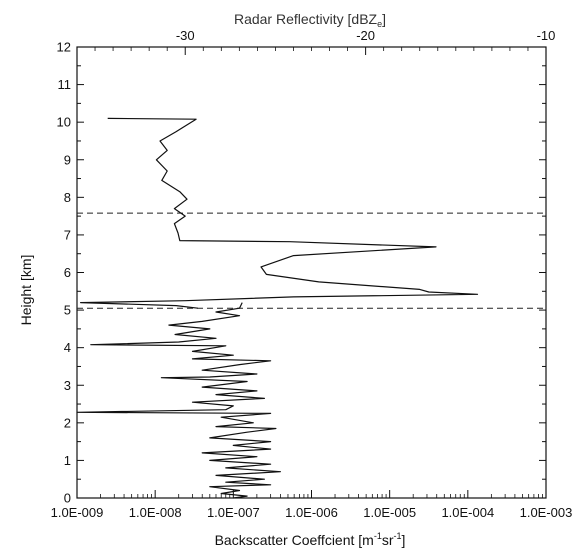 Image resolution: width=586 pixels, height=549 pixels. What do you see at coordinates (233, 512) in the screenshot?
I see `x-tick-label: 1.0E-007` at bounding box center [233, 512].